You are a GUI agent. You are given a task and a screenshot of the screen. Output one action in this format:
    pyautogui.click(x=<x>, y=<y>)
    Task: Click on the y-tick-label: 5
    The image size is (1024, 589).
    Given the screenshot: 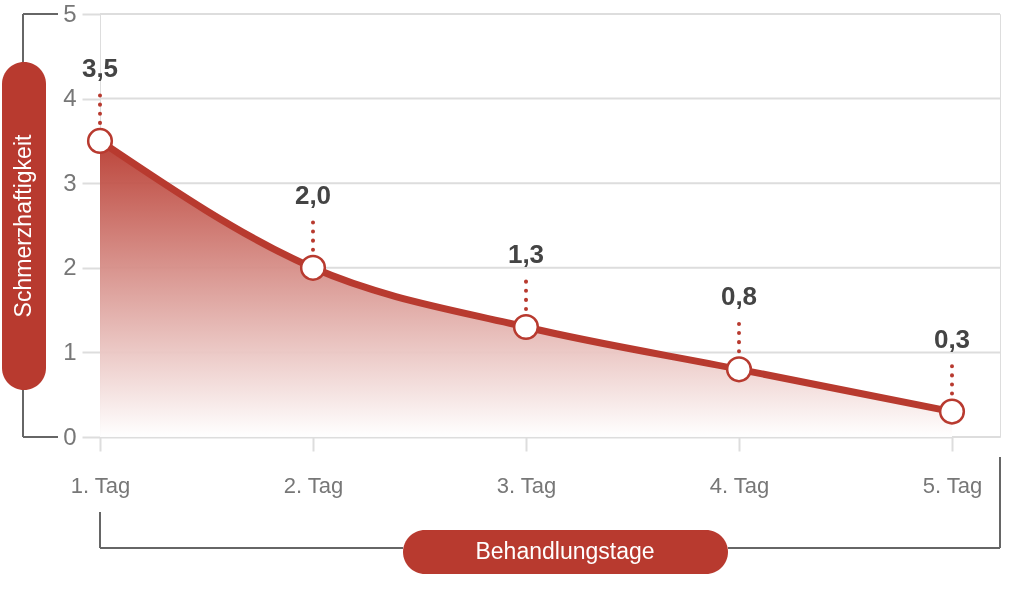 What is the action you would take?
    pyautogui.click(x=70, y=13)
    